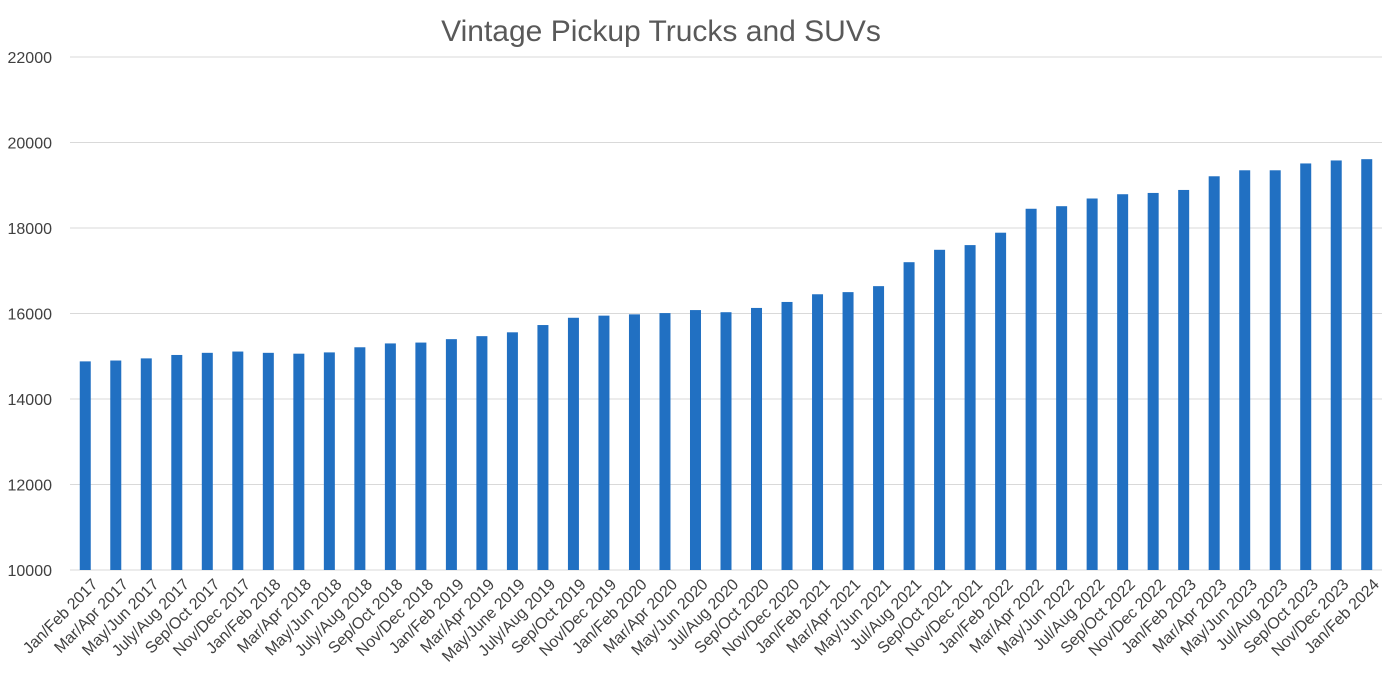  Describe the element at coordinates (30, 400) in the screenshot. I see `y-tick-label: 14000` at that location.